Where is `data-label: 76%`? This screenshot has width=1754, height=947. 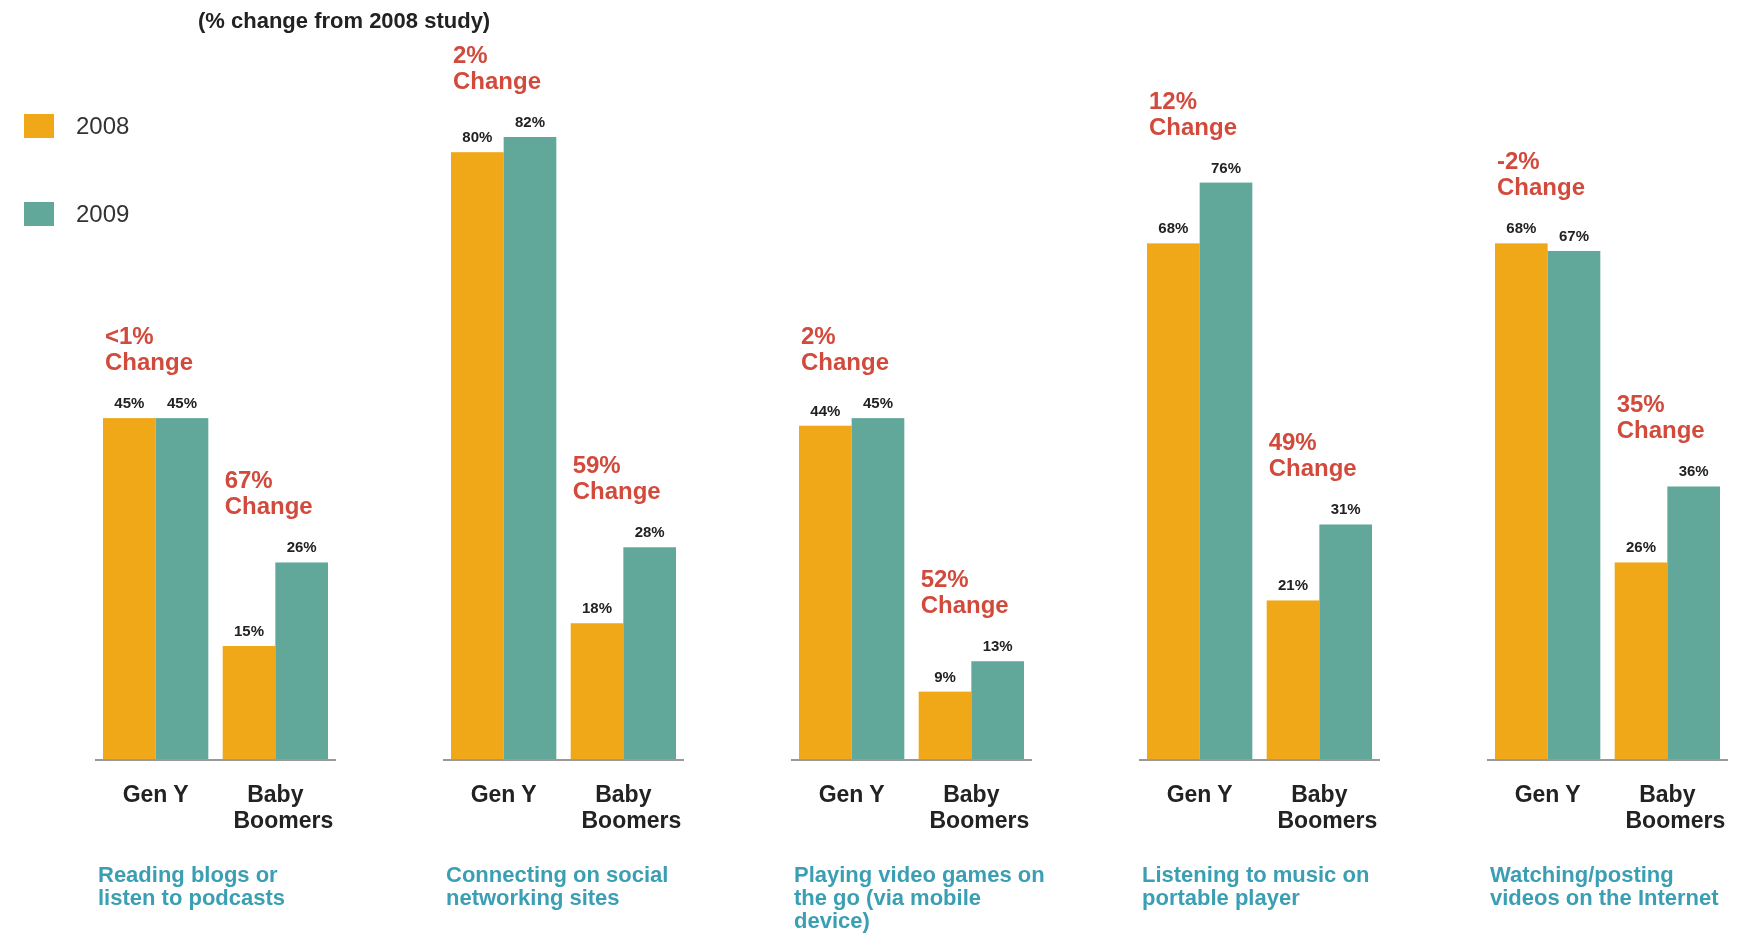
data-label: 76% is located at coordinates (1226, 167).